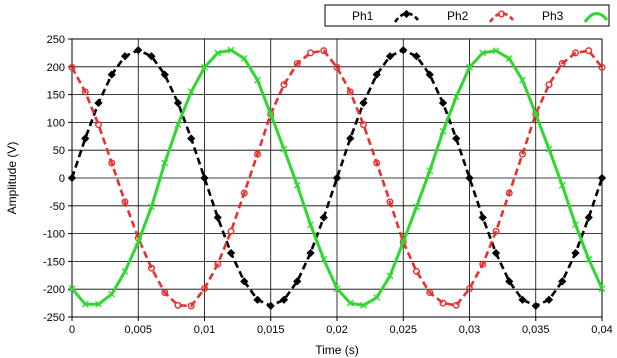  I want to click on x-tick-label: 0,04, so click(601, 330).